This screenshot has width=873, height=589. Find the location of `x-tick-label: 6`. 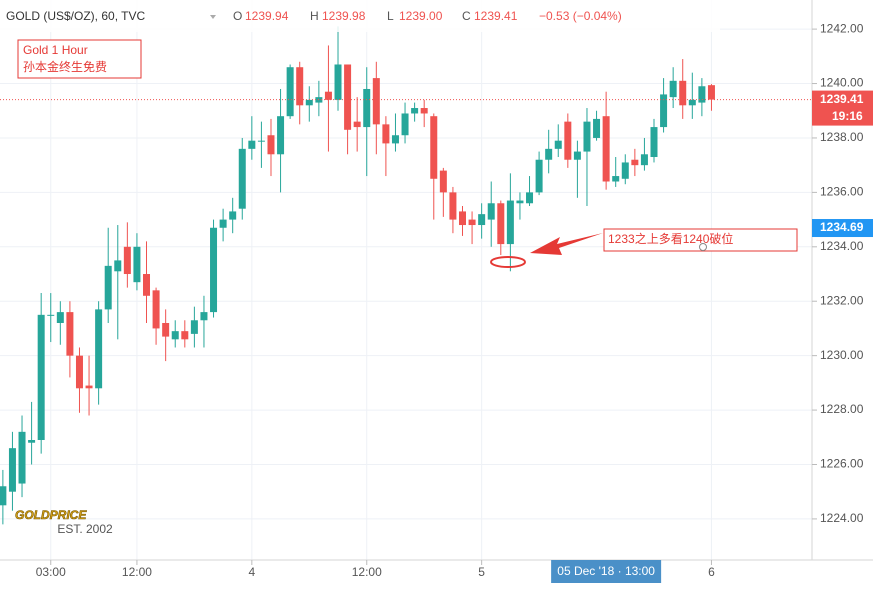

x-tick-label: 6 is located at coordinates (711, 572).